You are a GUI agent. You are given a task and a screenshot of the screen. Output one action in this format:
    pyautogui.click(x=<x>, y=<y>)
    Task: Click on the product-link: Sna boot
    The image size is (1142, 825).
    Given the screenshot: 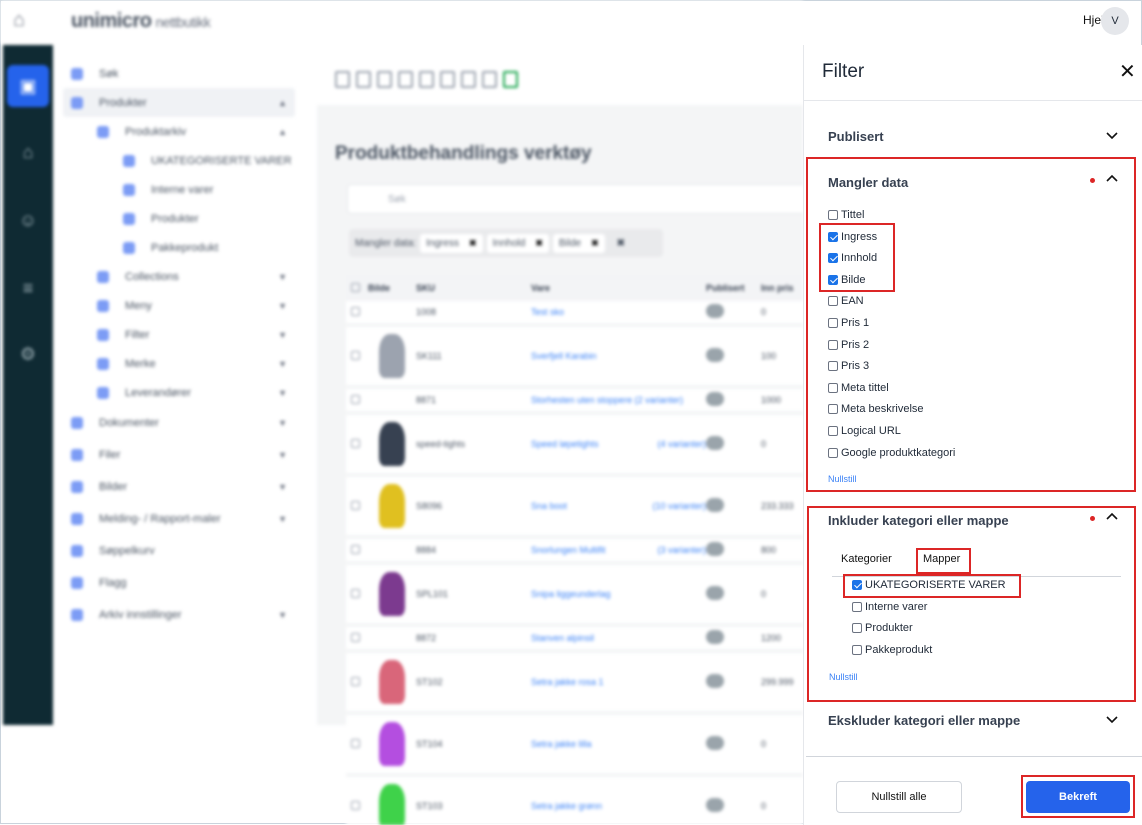 What is the action you would take?
    pyautogui.click(x=549, y=506)
    